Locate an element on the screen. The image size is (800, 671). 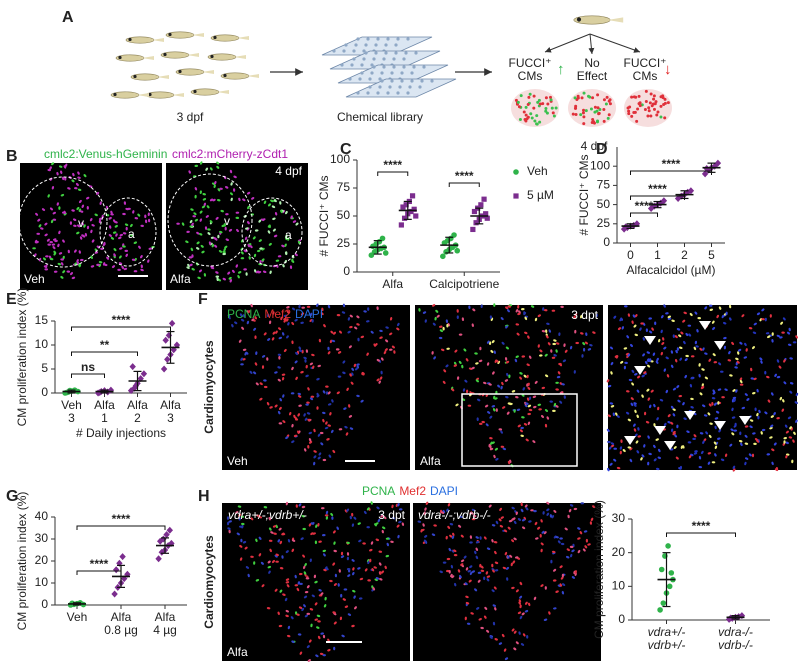
y-tick-label: 0 is located at coordinates (621, 619).